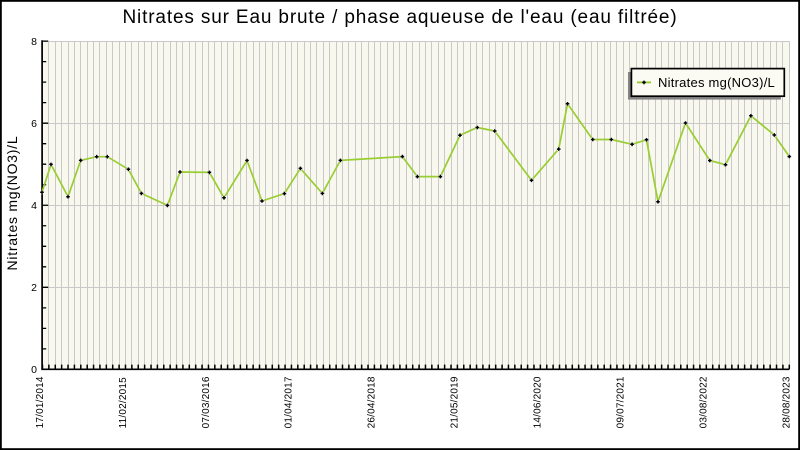 The image size is (800, 450). Describe the element at coordinates (621, 402) in the screenshot. I see `svg-text: 09/07/2021` at that location.